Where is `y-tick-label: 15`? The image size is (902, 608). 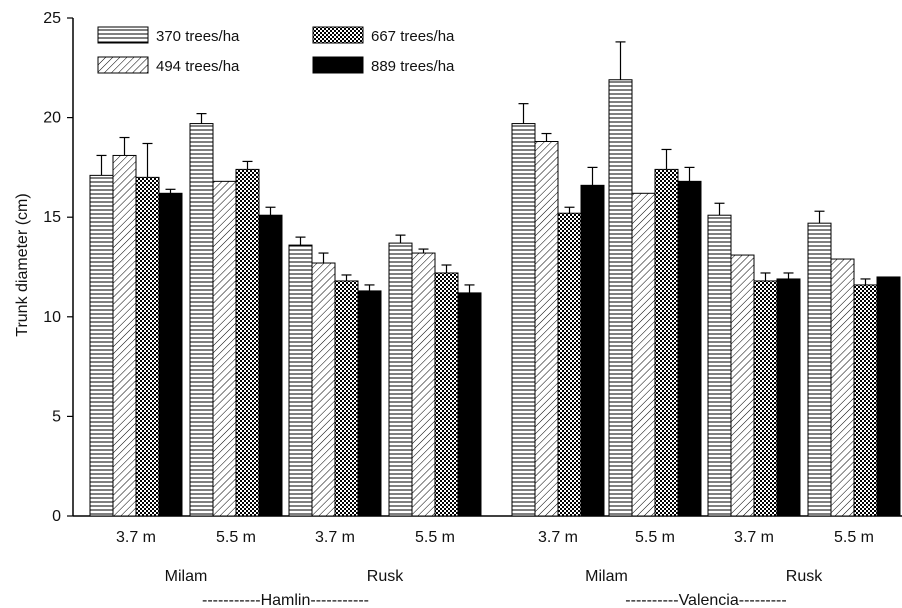 y-tick-label: 15 is located at coordinates (52, 217).